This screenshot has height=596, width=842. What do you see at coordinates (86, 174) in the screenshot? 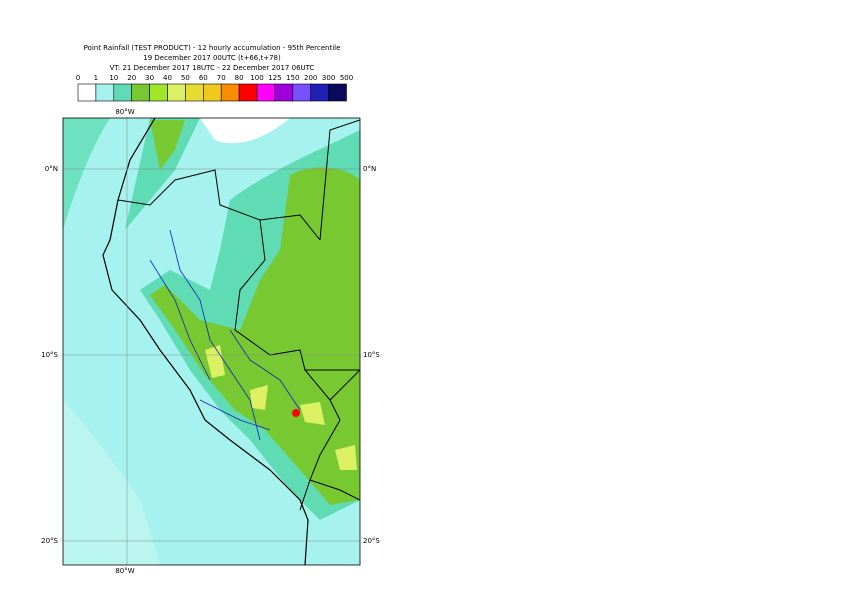
I see `ocean-rain` at bounding box center [86, 174].